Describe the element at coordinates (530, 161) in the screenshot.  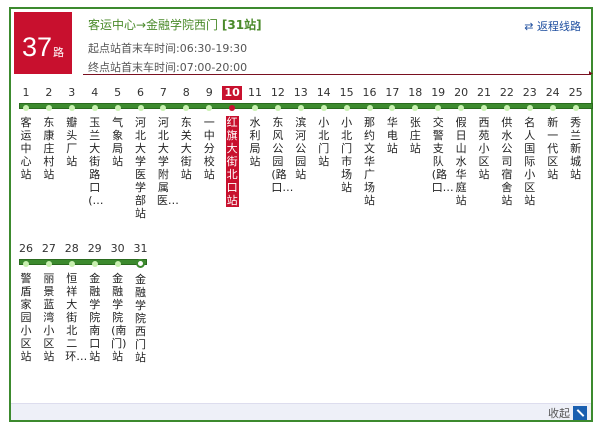
I see `stop-name: 名人国际小区站` at that location.